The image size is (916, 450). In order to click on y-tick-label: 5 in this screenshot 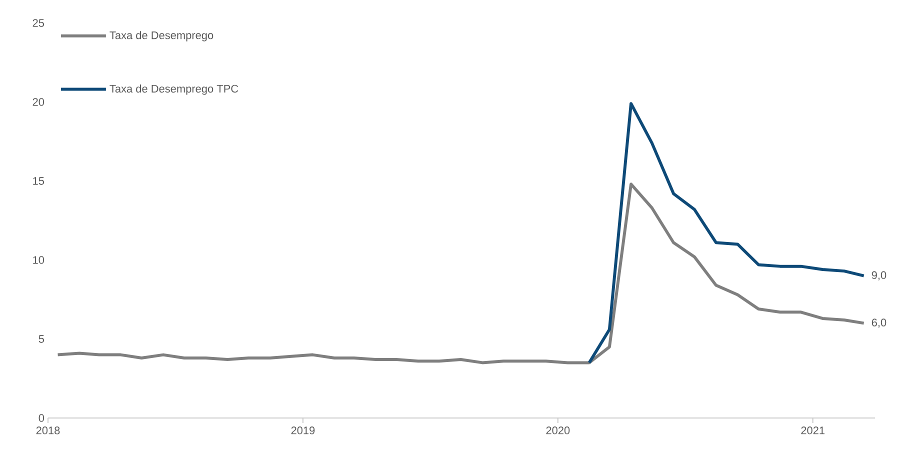, I will do `click(41, 339)`.